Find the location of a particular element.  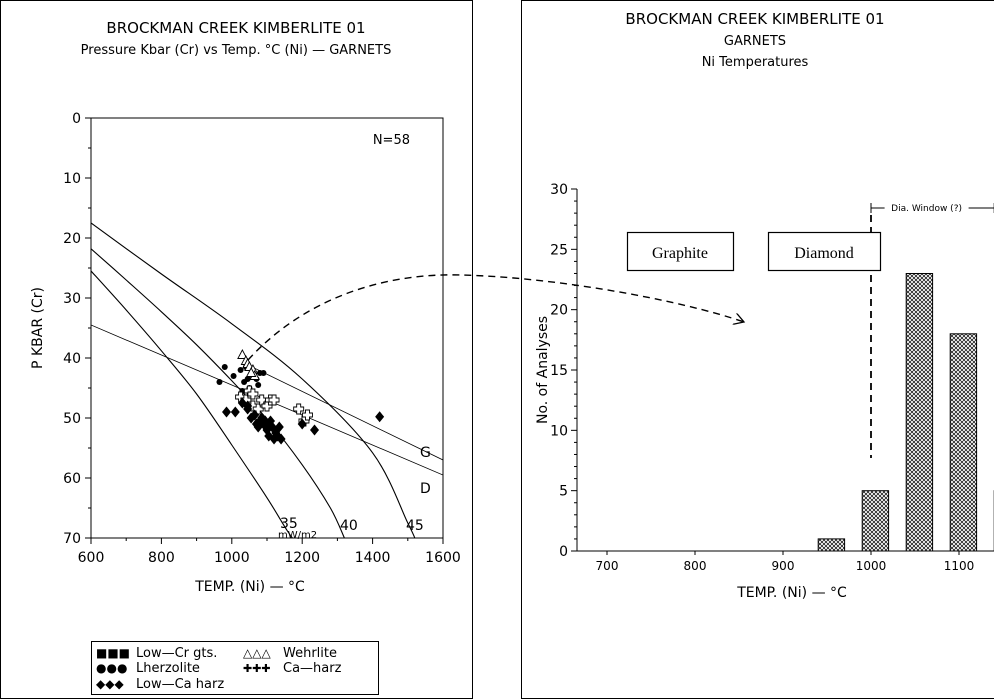

scatter-x-label: TEMP. (Ni) — °C is located at coordinates (249, 587).